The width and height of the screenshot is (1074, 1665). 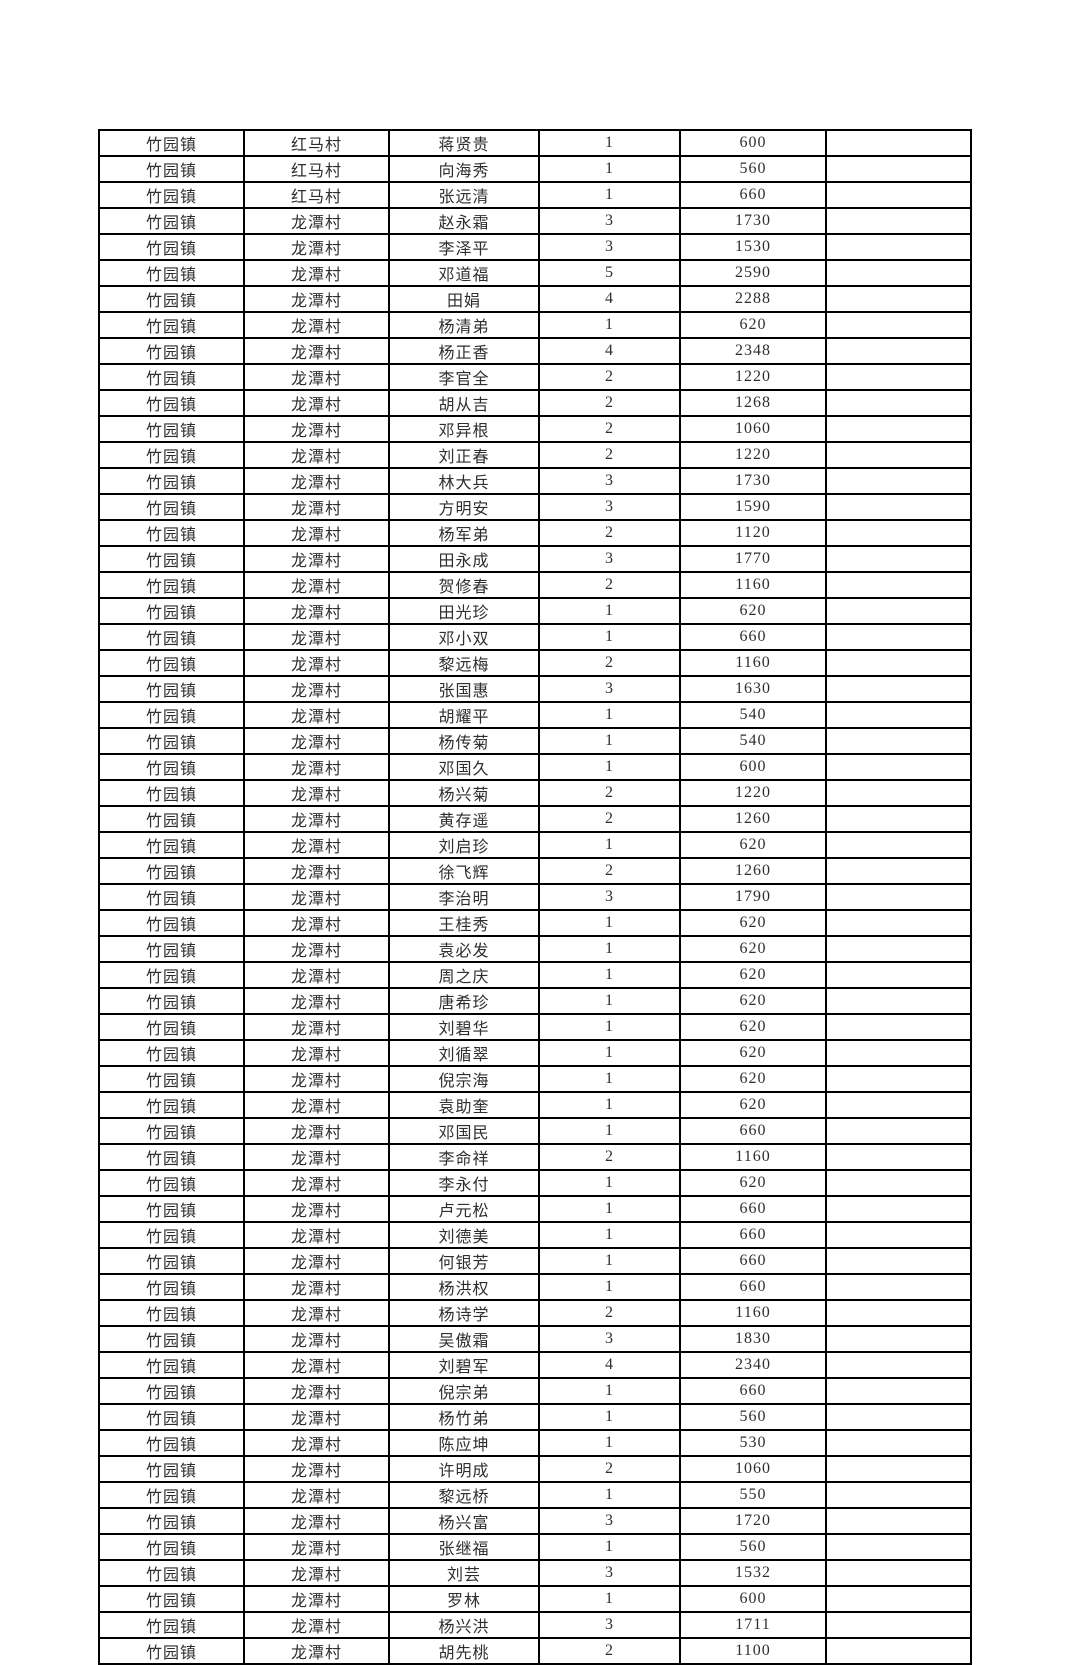 What do you see at coordinates (753, 299) in the screenshot?
I see `cell-amount: 2288` at bounding box center [753, 299].